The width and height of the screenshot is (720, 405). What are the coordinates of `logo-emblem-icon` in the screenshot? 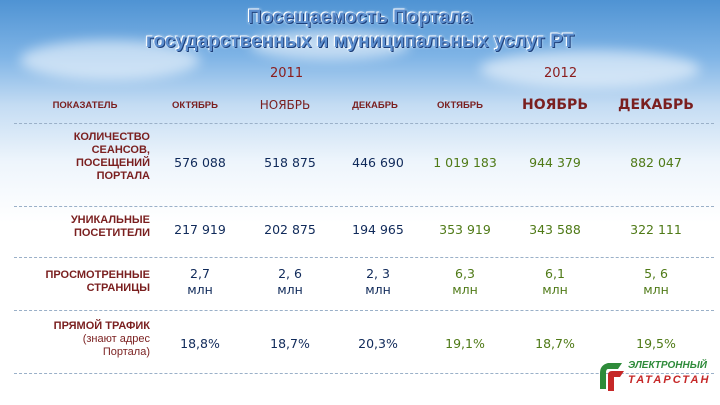 It's located at (612, 377).